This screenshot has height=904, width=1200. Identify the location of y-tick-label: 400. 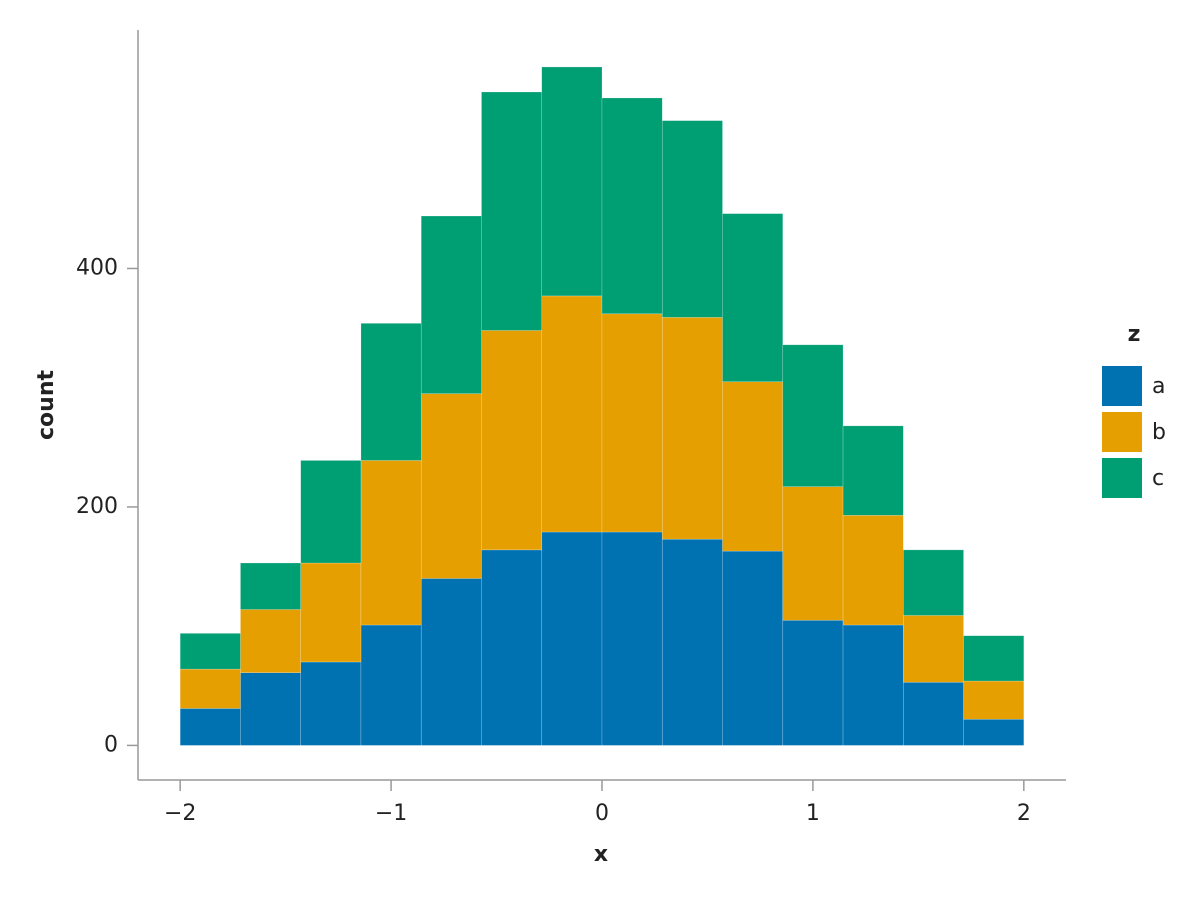
(97, 267).